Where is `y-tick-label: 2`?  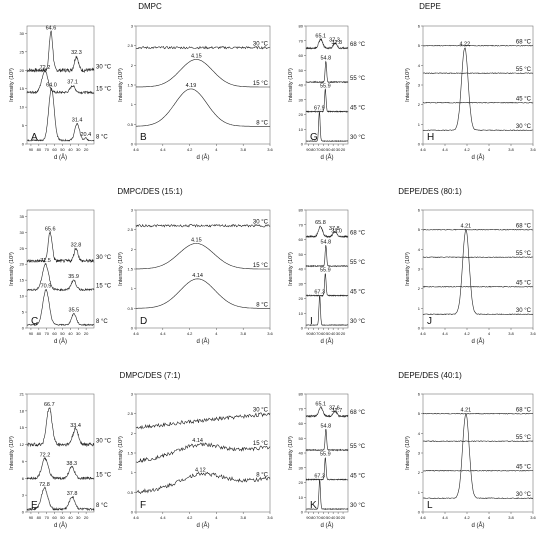
y-tick-label: 2 is located at coordinates (132, 65).